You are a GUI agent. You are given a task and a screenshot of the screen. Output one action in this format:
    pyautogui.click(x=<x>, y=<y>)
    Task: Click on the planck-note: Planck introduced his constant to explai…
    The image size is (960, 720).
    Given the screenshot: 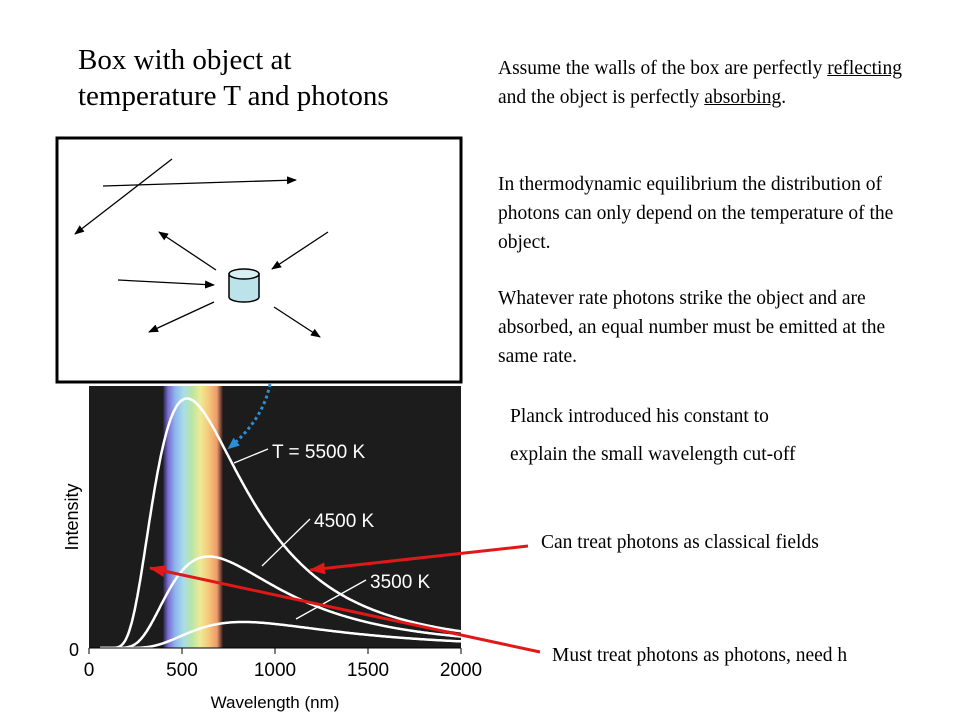 What is the action you would take?
    pyautogui.click(x=725, y=436)
    